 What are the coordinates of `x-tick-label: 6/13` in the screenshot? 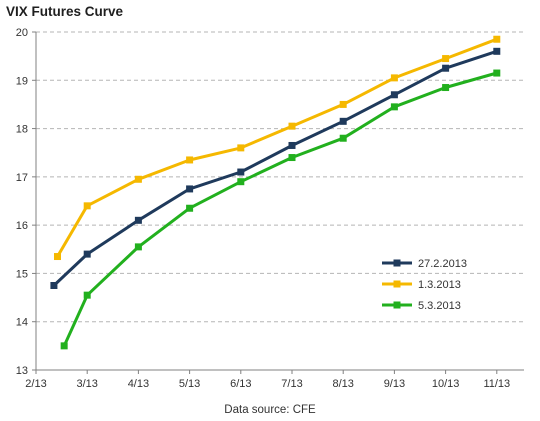 It's located at (240, 384).